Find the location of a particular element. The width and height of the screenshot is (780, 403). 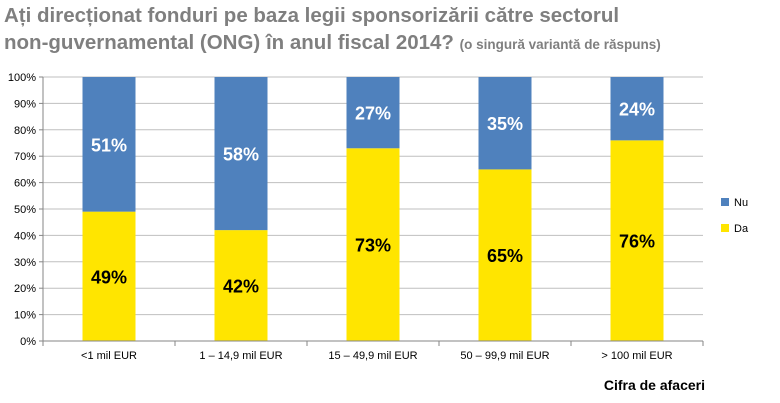

y-tick-label: 70% is located at coordinates (25, 157).